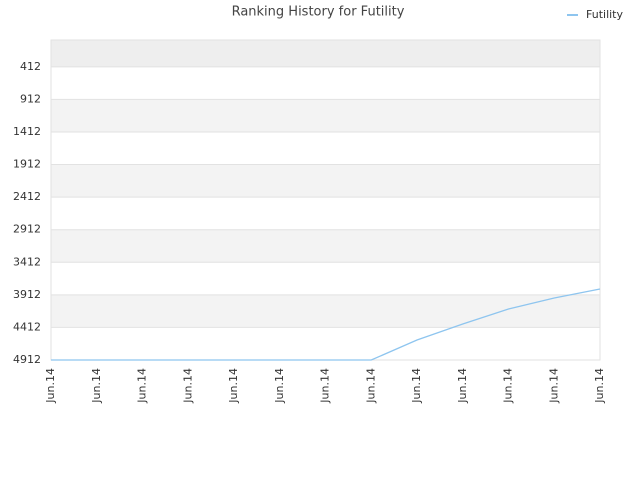 This screenshot has width=640, height=480. What do you see at coordinates (27, 229) in the screenshot?
I see `y-tick-label: 2912` at bounding box center [27, 229].